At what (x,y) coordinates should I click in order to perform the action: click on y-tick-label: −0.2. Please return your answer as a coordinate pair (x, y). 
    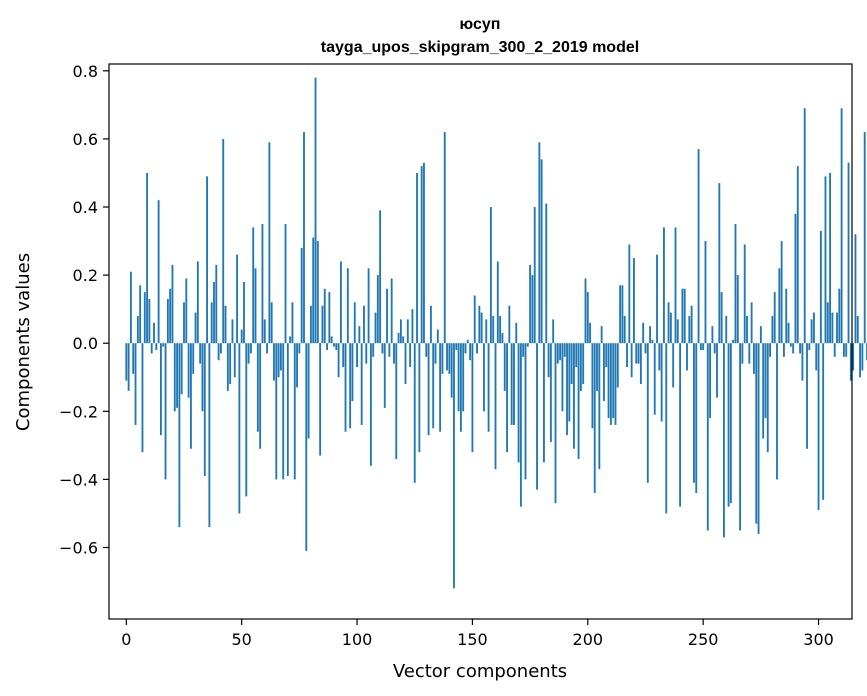
    Looking at the image, I should click on (78, 411).